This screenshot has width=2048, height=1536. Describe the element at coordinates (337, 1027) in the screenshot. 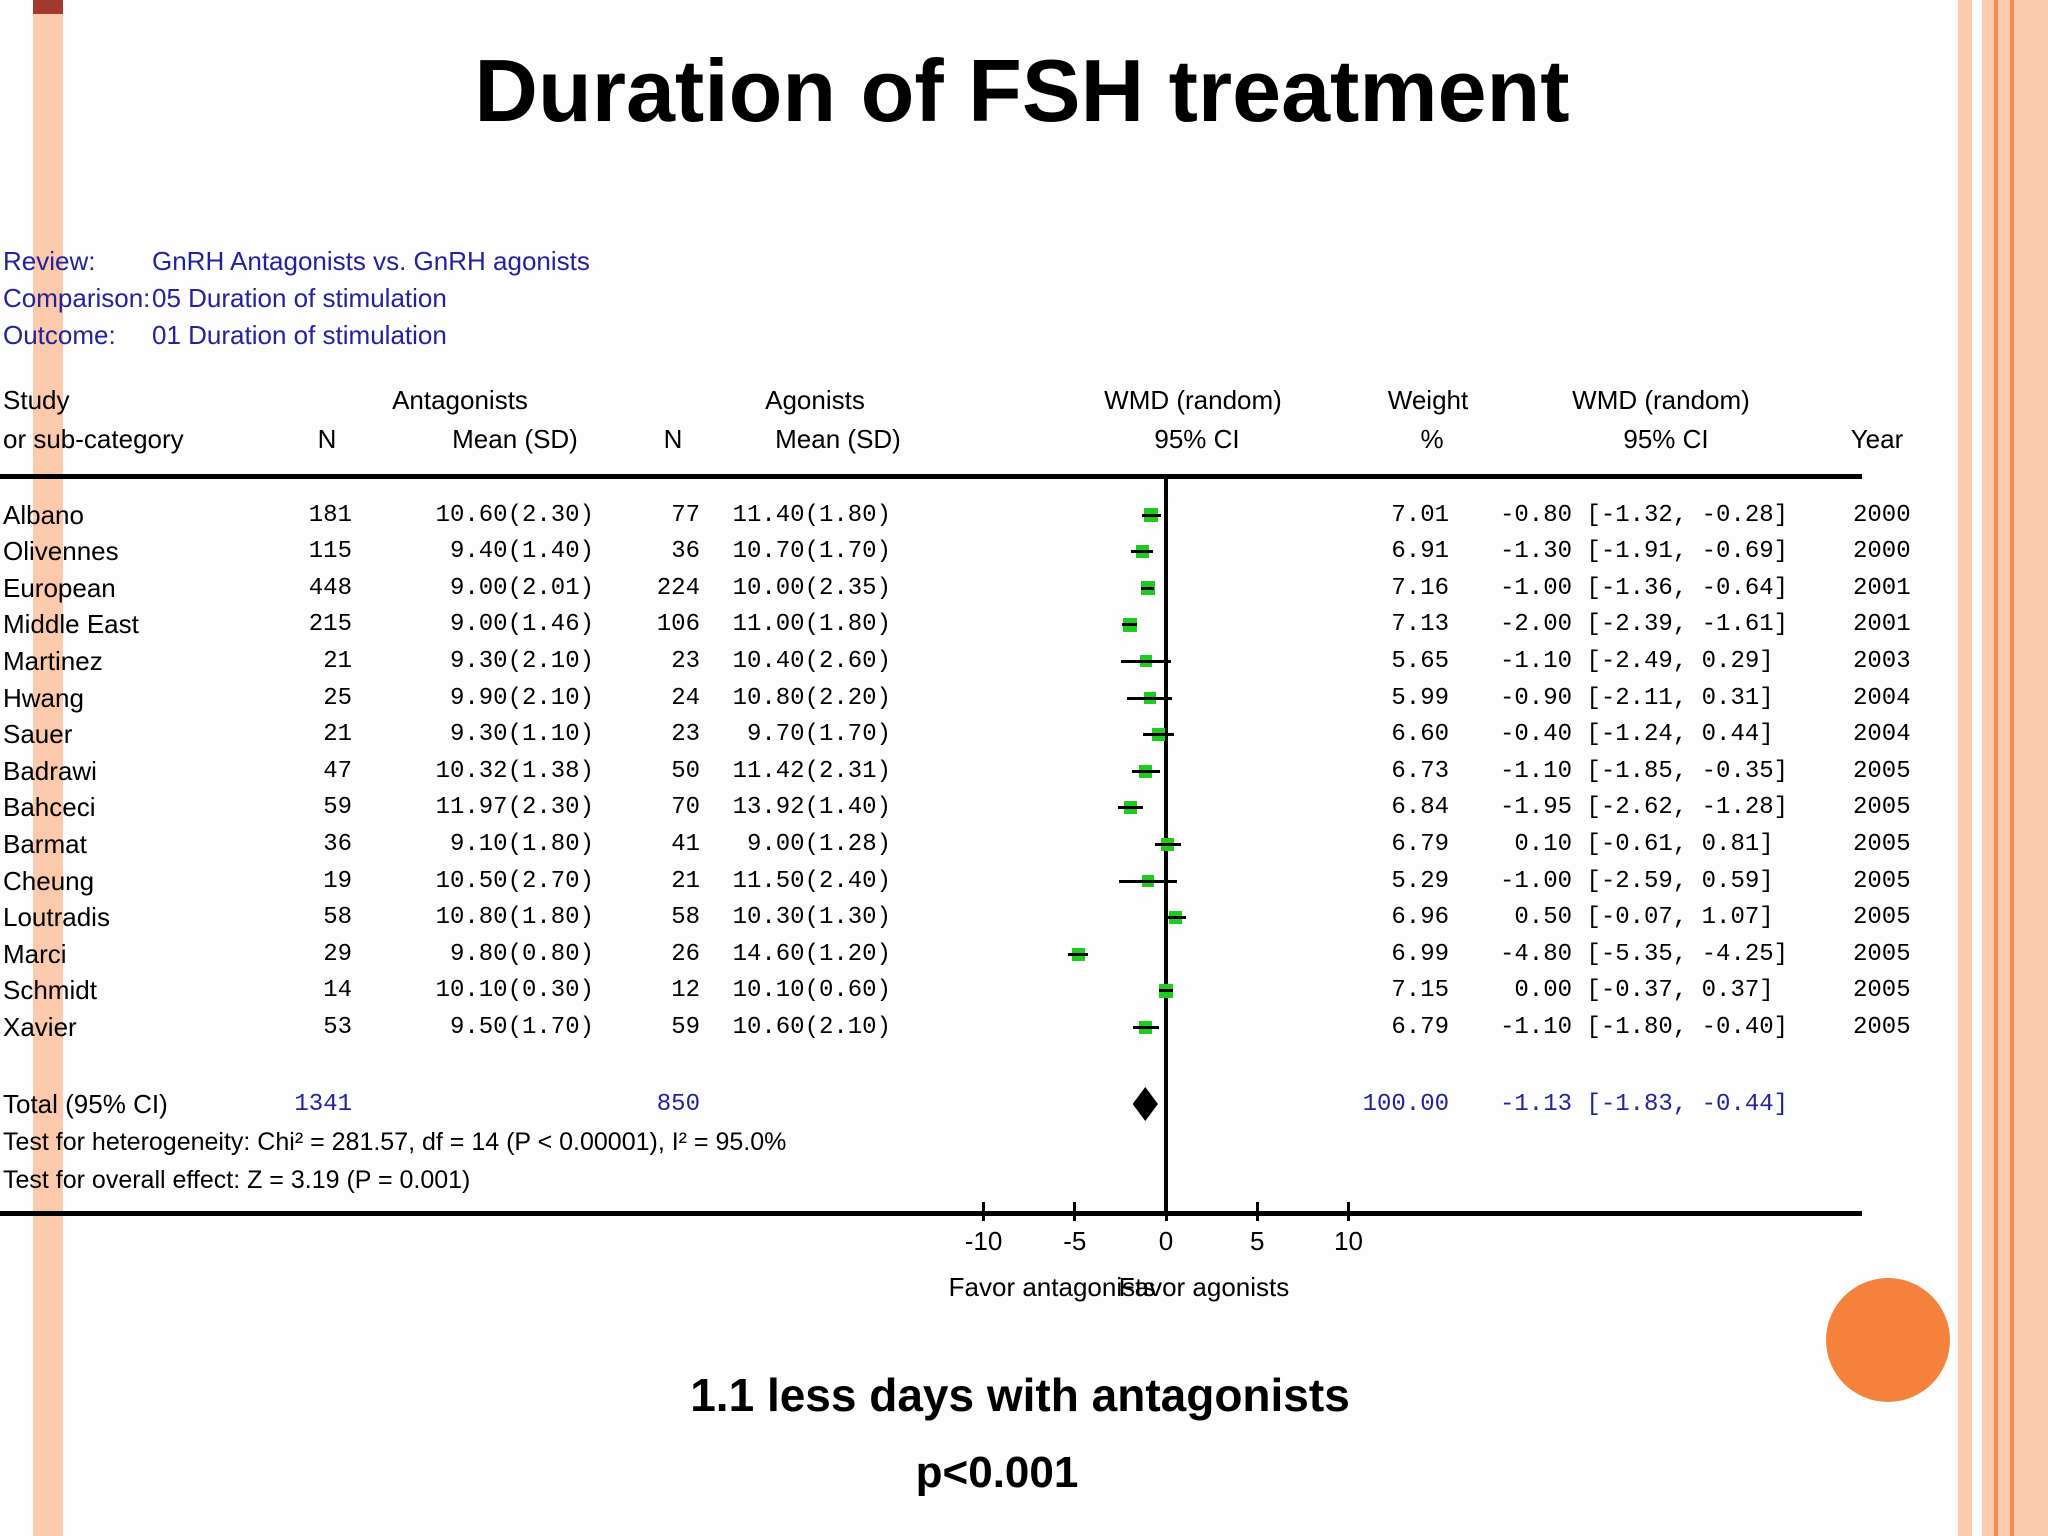

I see `study-n-antagonists: 53` at that location.